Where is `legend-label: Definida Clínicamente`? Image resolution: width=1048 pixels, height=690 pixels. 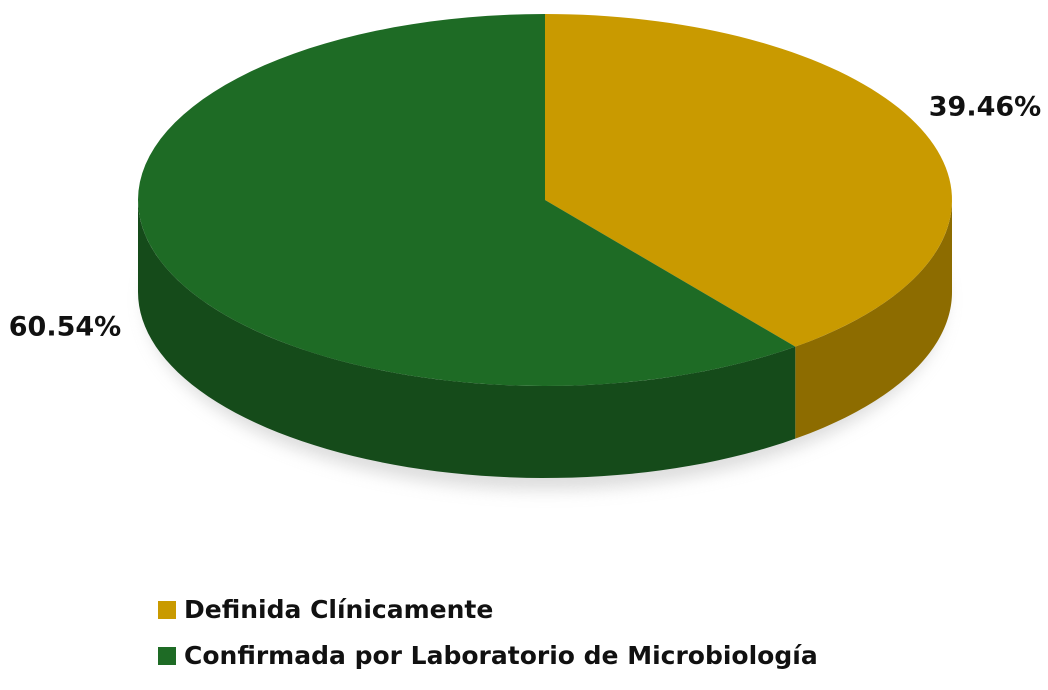 legend-label: Definida Clínicamente is located at coordinates (338, 609).